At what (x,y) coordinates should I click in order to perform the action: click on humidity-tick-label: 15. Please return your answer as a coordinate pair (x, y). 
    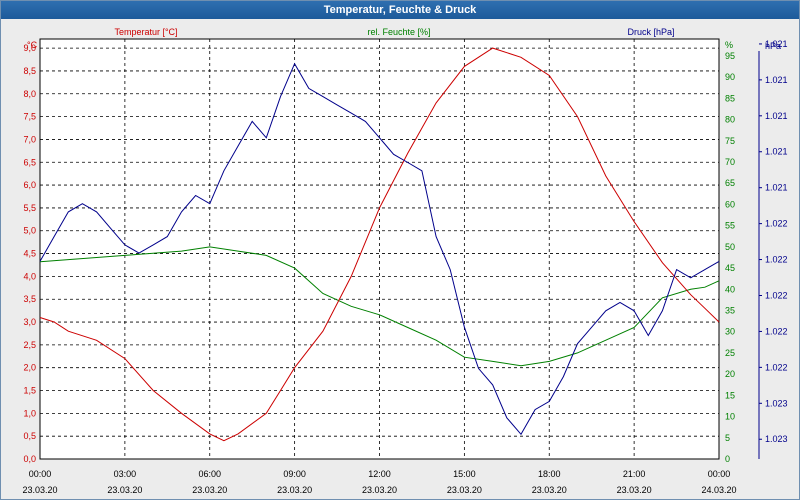
    Looking at the image, I should click on (730, 395).